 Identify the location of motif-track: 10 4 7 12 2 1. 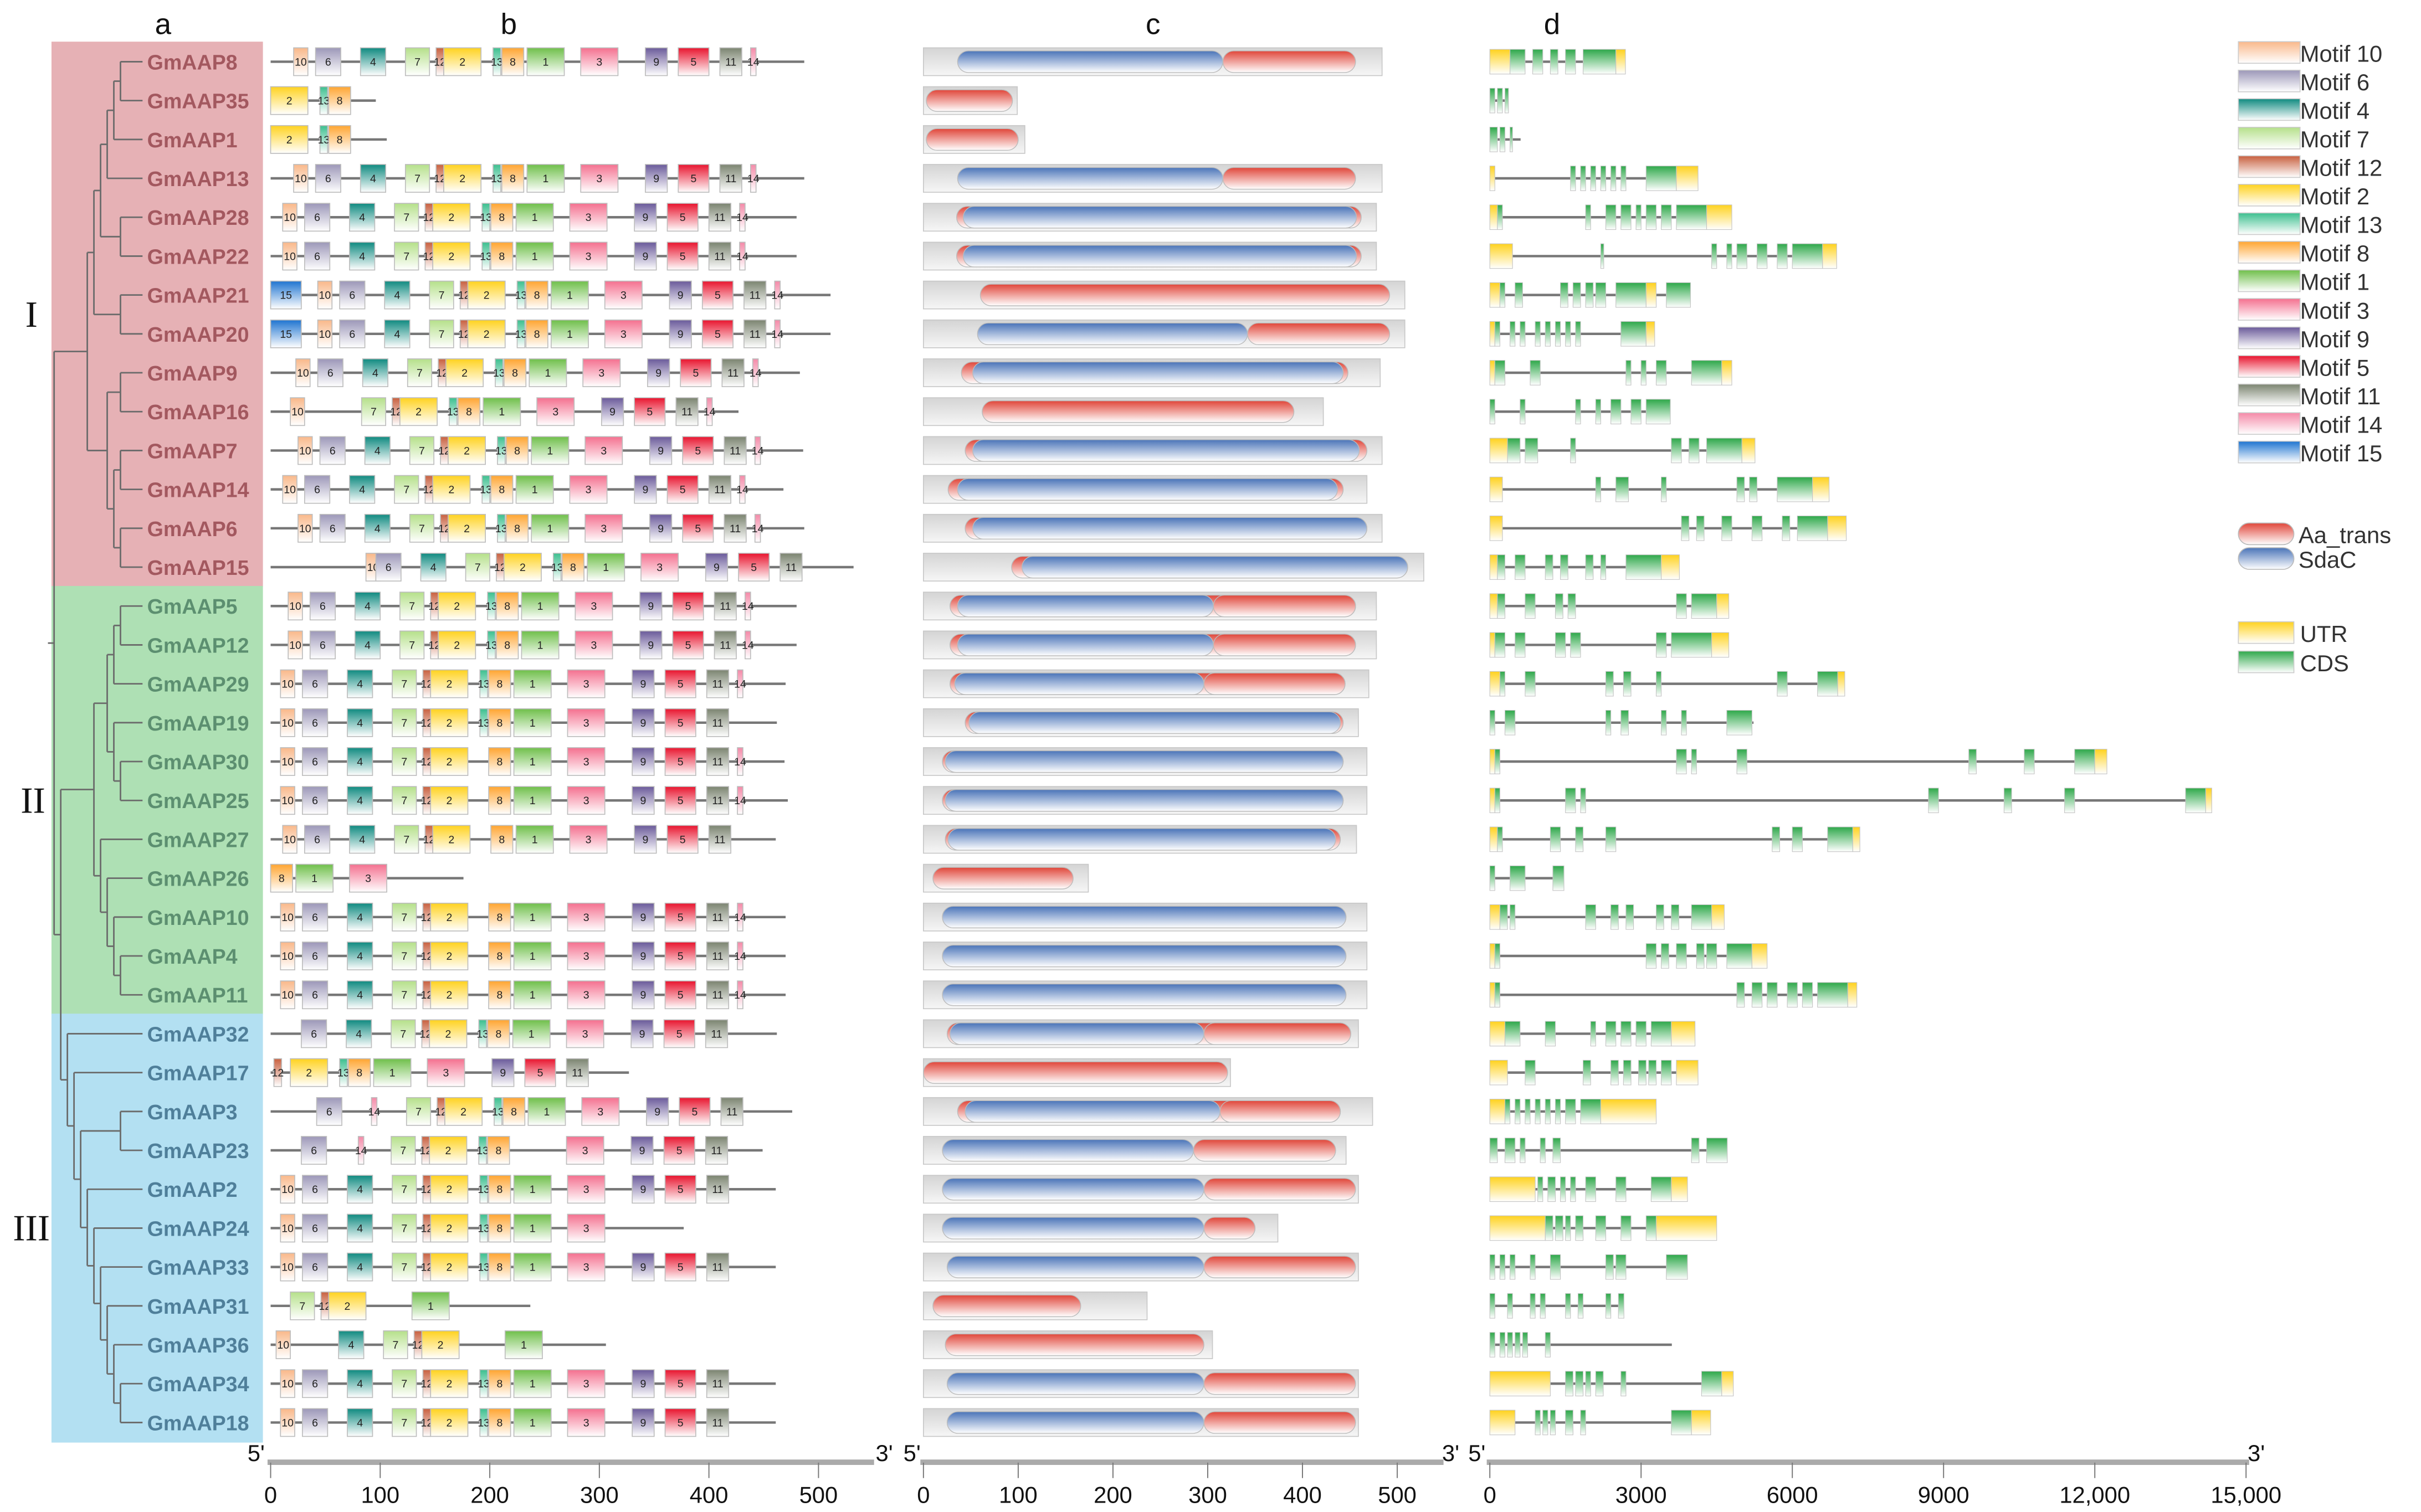
(438, 1344).